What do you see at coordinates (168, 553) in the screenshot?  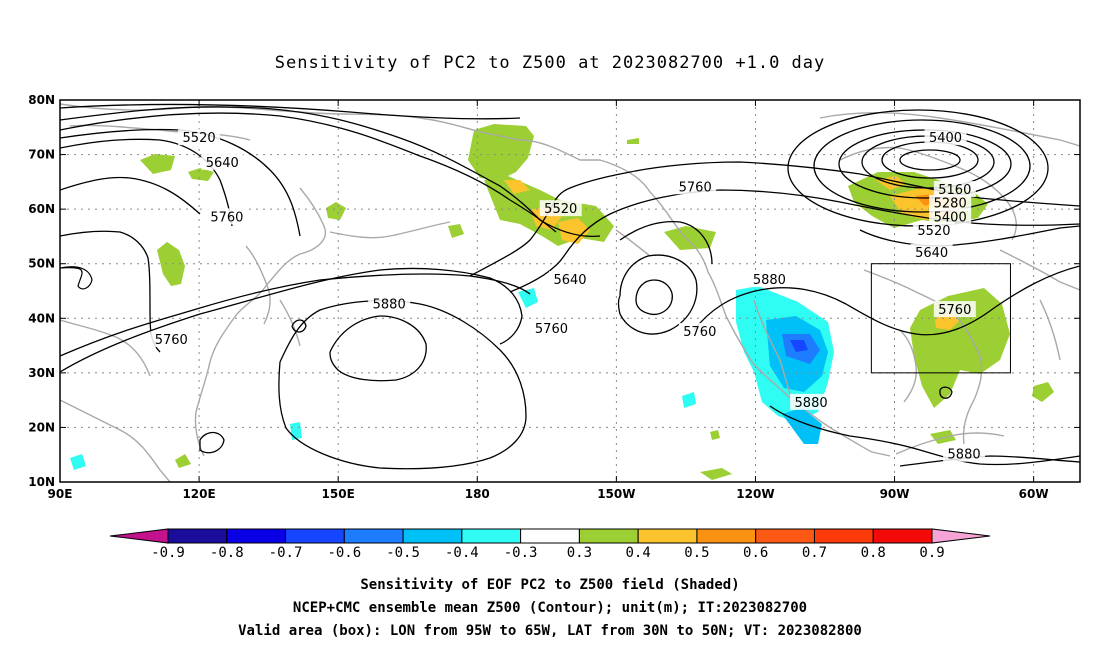 I see `colorbar-level-label: -0.9` at bounding box center [168, 553].